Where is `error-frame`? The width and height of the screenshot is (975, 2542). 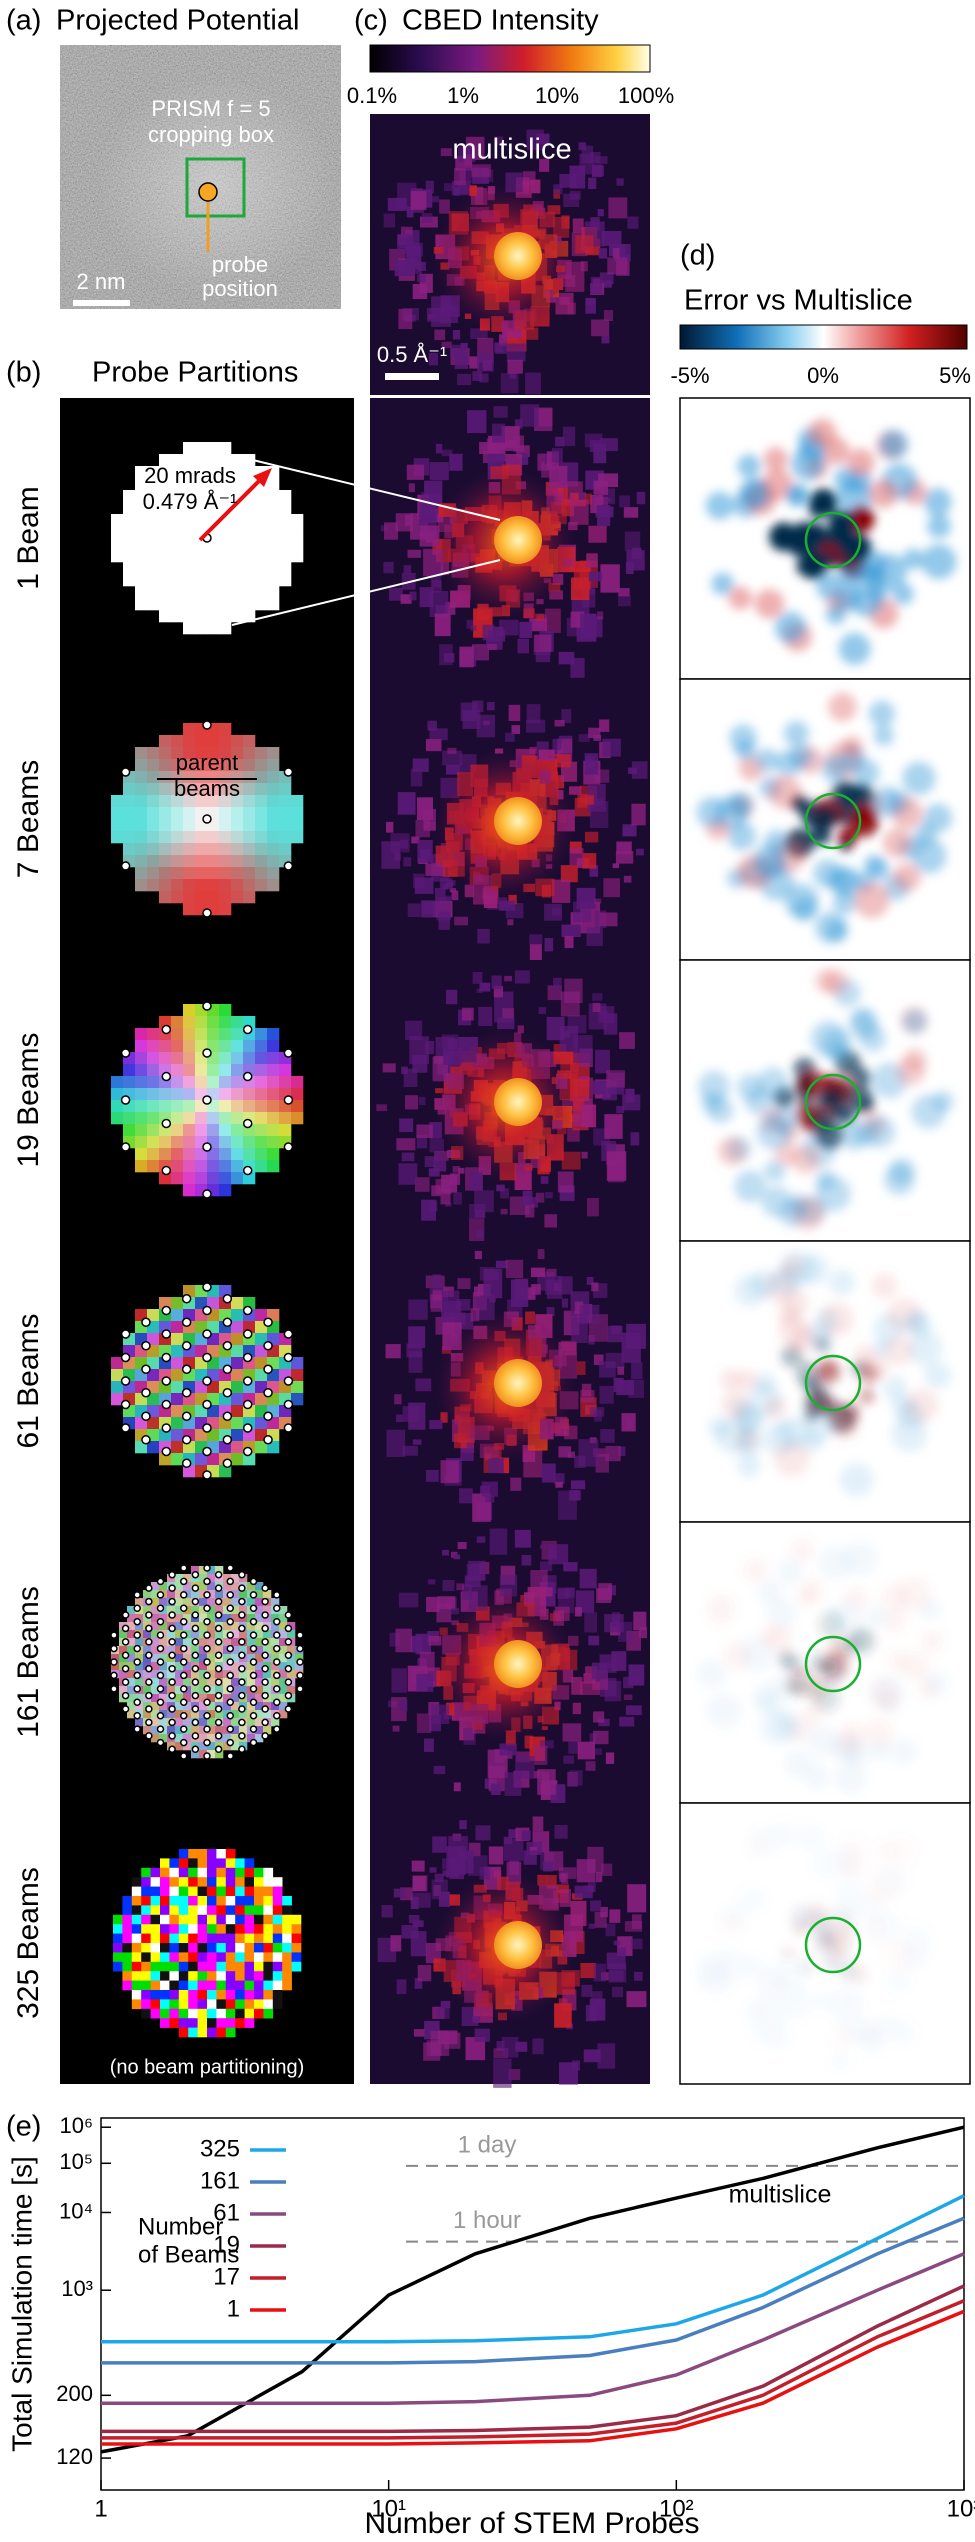 error-frame is located at coordinates (825, 1943).